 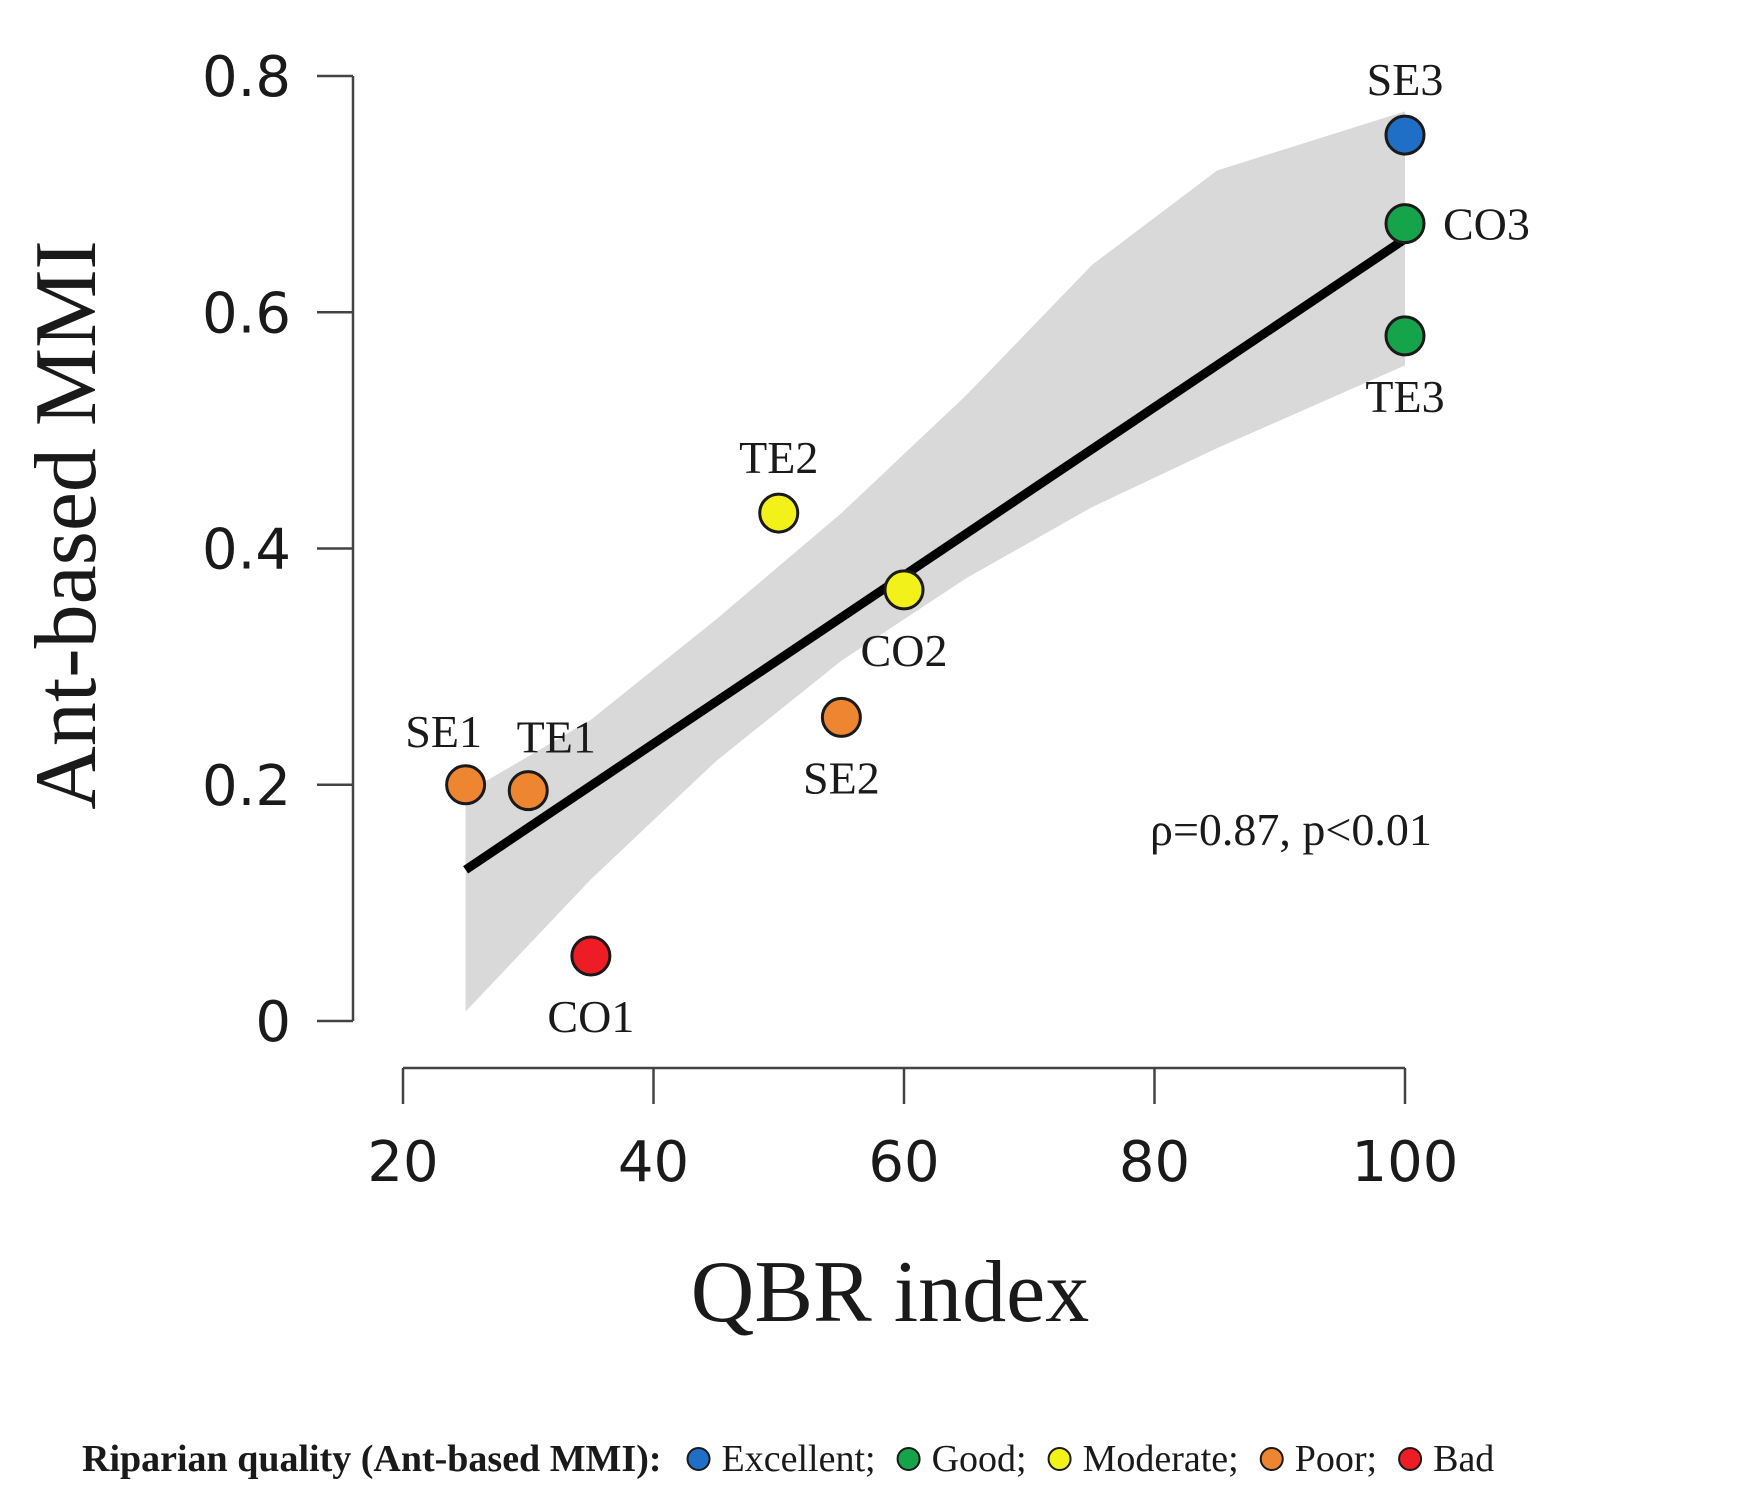 What do you see at coordinates (591, 956) in the screenshot?
I see `data-point-co1` at bounding box center [591, 956].